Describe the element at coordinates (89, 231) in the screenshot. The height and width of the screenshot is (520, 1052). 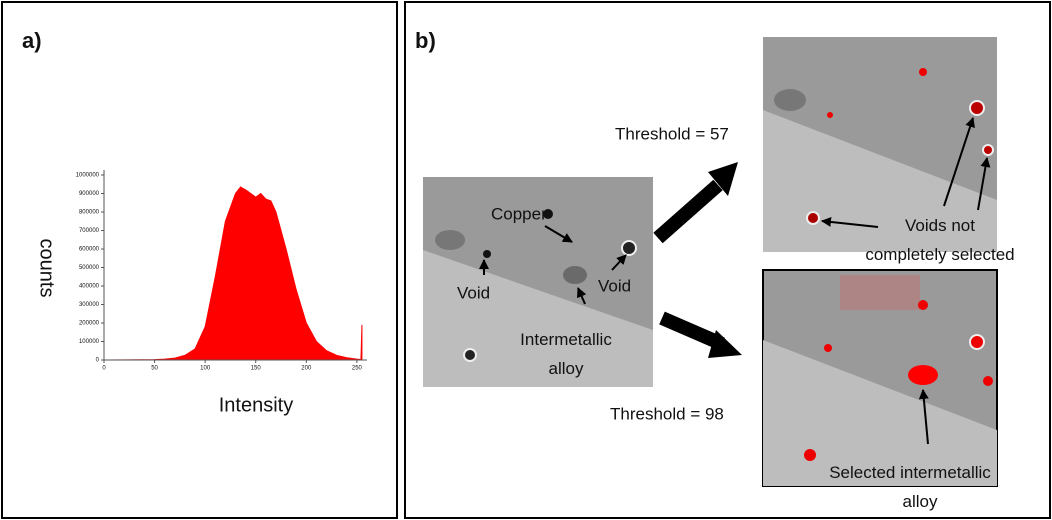
I see `y-tick-label: 700000` at that location.